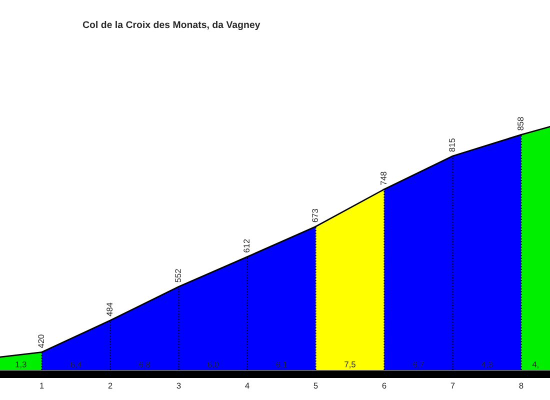 Image resolution: width=550 pixels, height=400 pixels. I want to click on data-label: 815, so click(452, 145).